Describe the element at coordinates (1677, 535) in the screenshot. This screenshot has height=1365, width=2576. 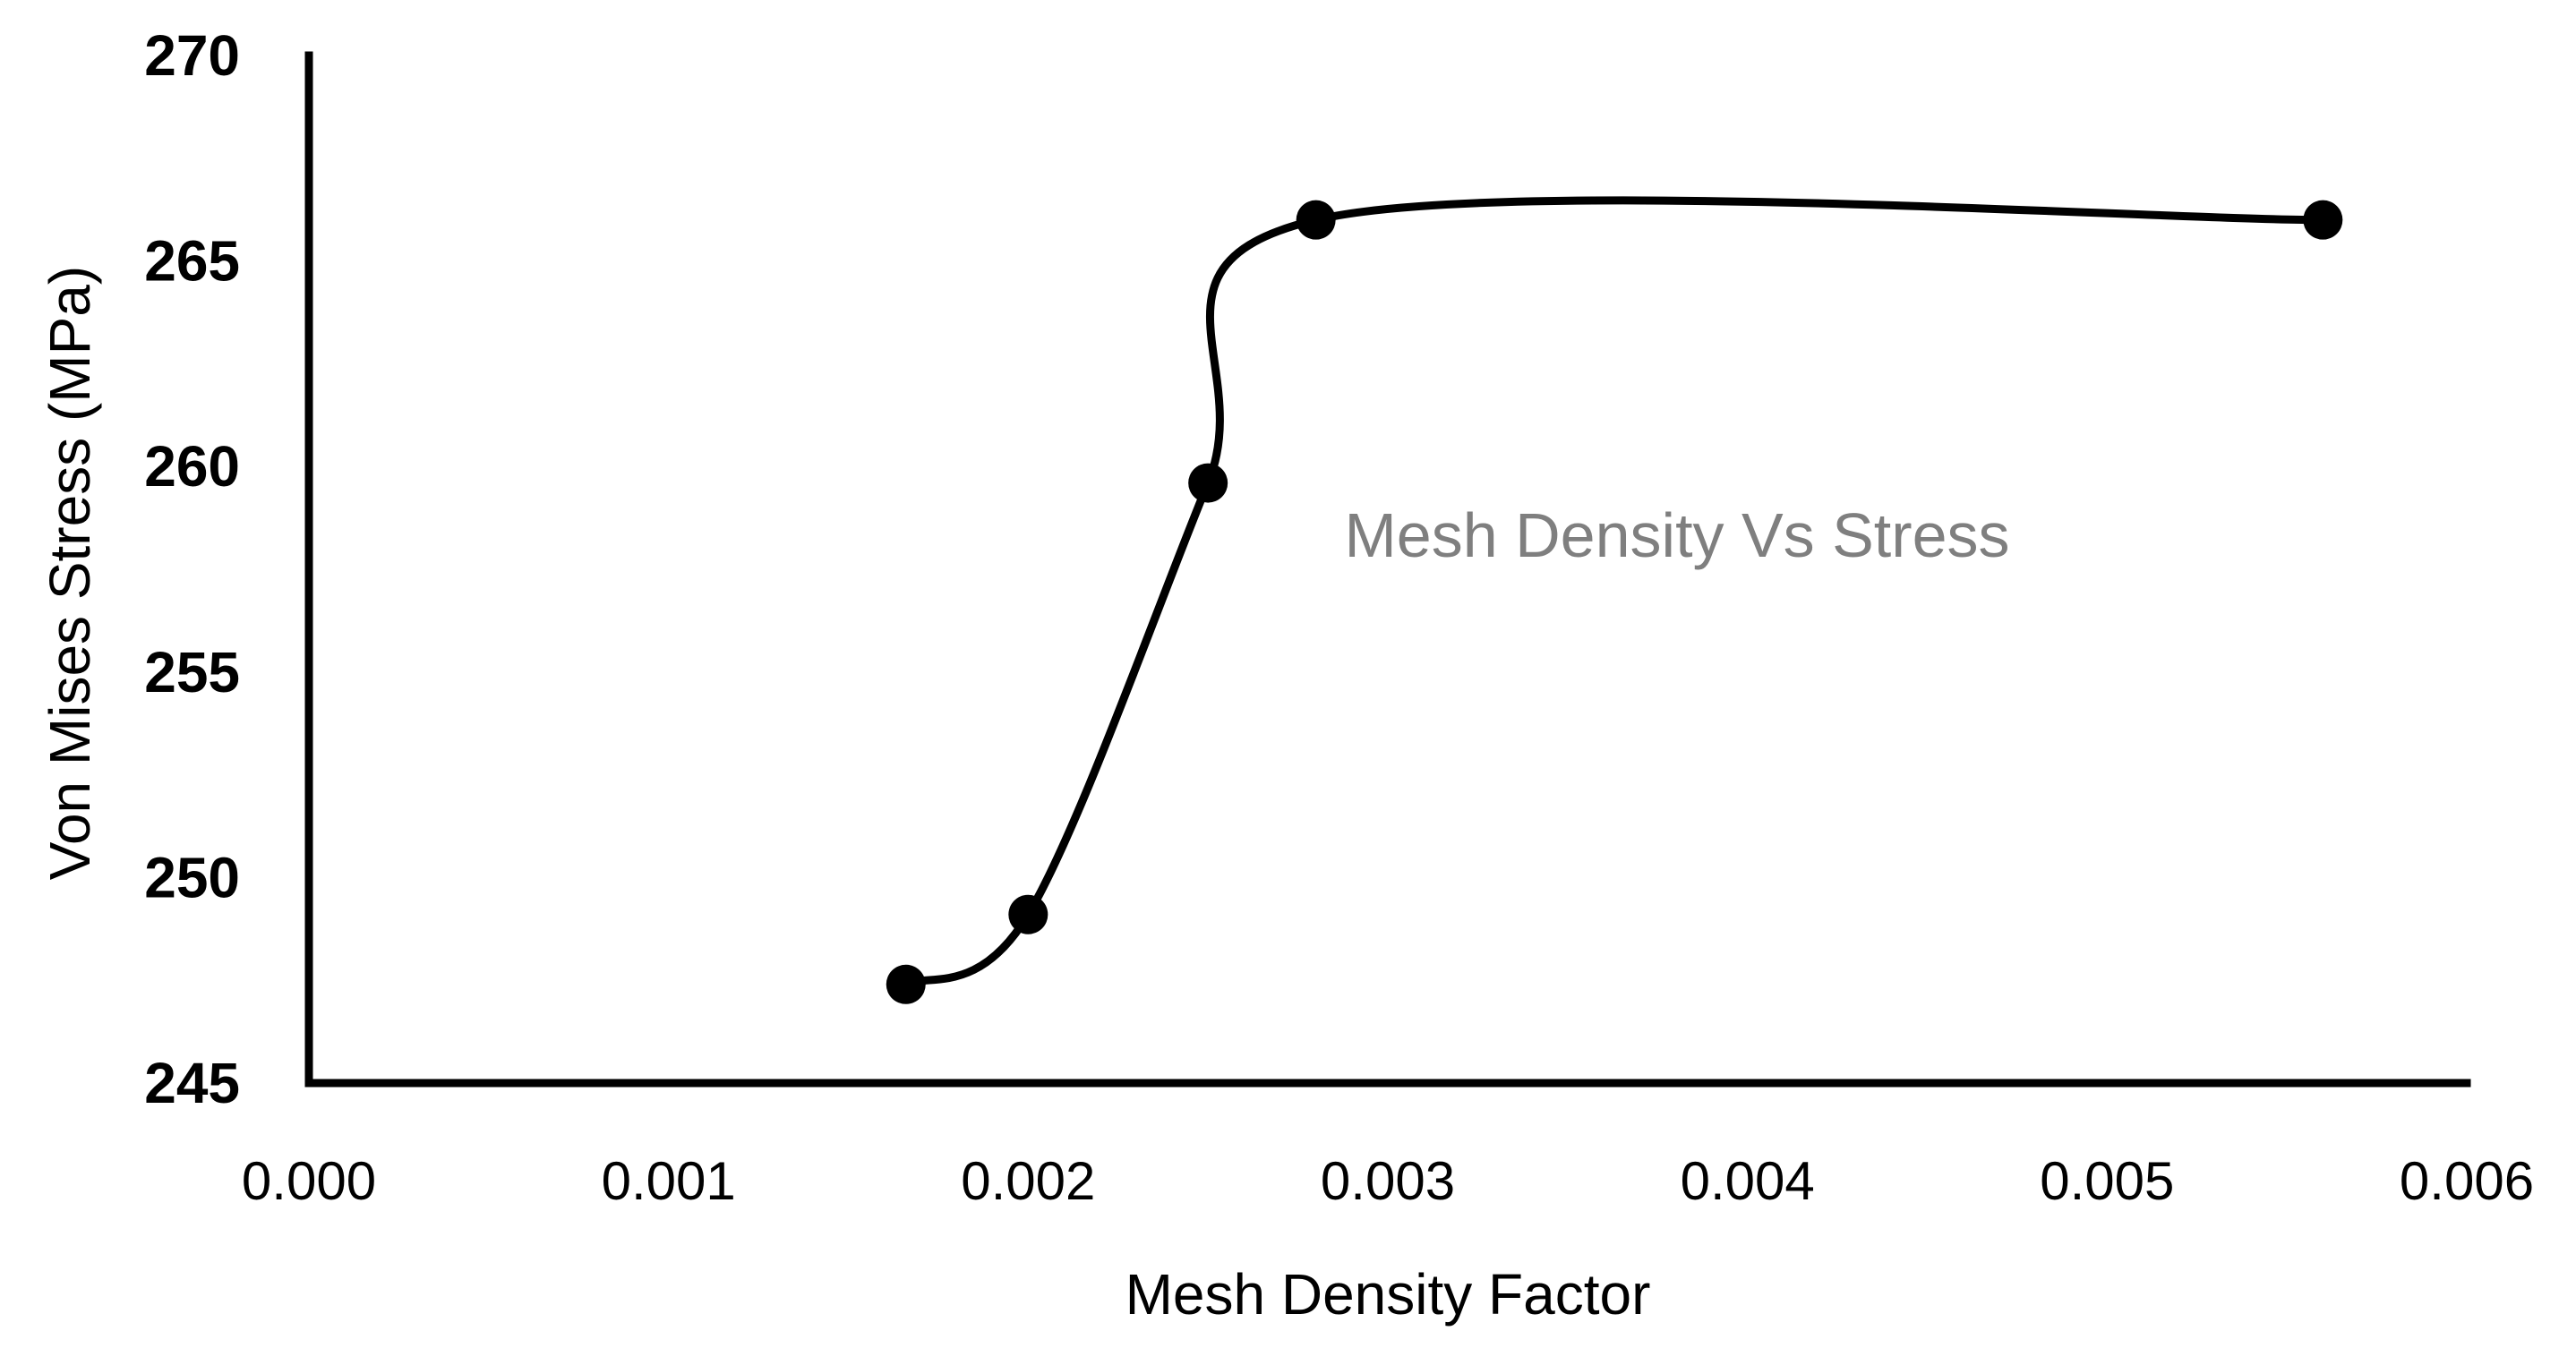
I see `chart-title: Mesh Density Vs Stress` at that location.